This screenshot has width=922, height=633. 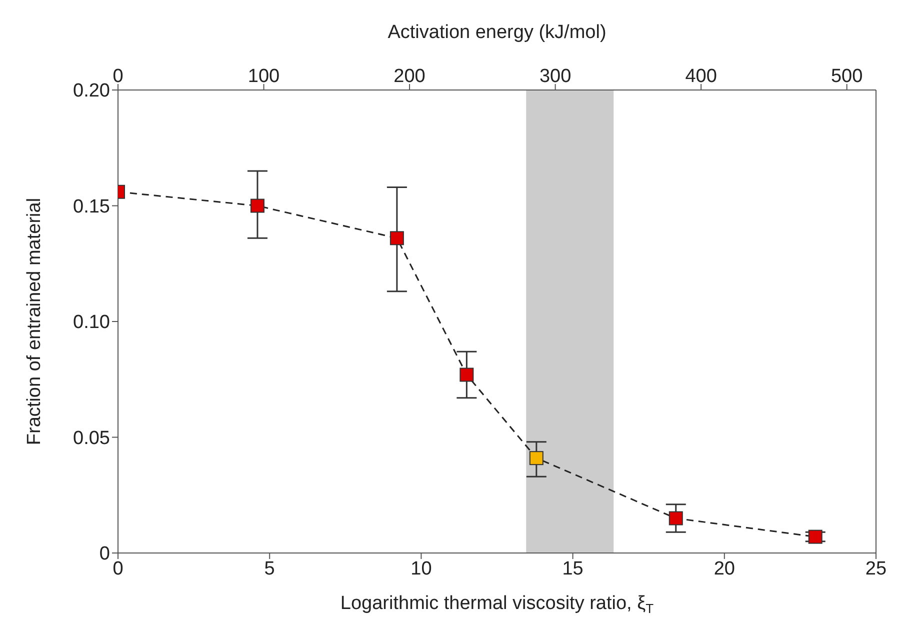 I want to click on x2-axis-title: Activation energy (kJ/mol), so click(x=497, y=32).